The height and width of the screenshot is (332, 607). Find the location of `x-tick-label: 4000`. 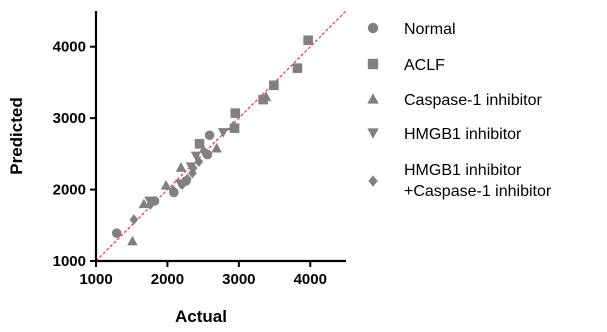

x-tick-label: 4000 is located at coordinates (310, 279).